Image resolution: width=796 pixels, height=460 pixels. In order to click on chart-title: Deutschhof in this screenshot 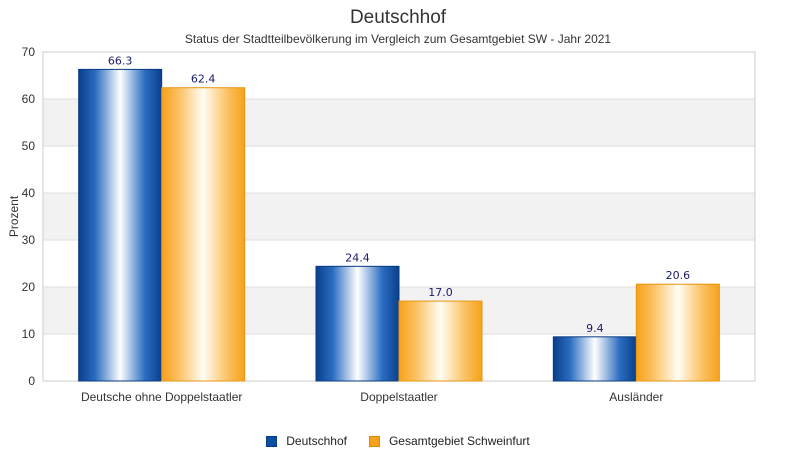, I will do `click(398, 17)`.